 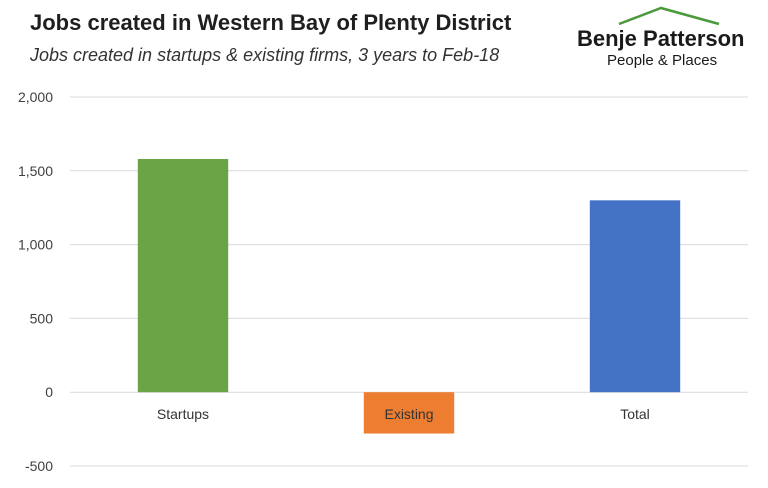 What do you see at coordinates (635, 414) in the screenshot?
I see `x-category-label: Total` at bounding box center [635, 414].